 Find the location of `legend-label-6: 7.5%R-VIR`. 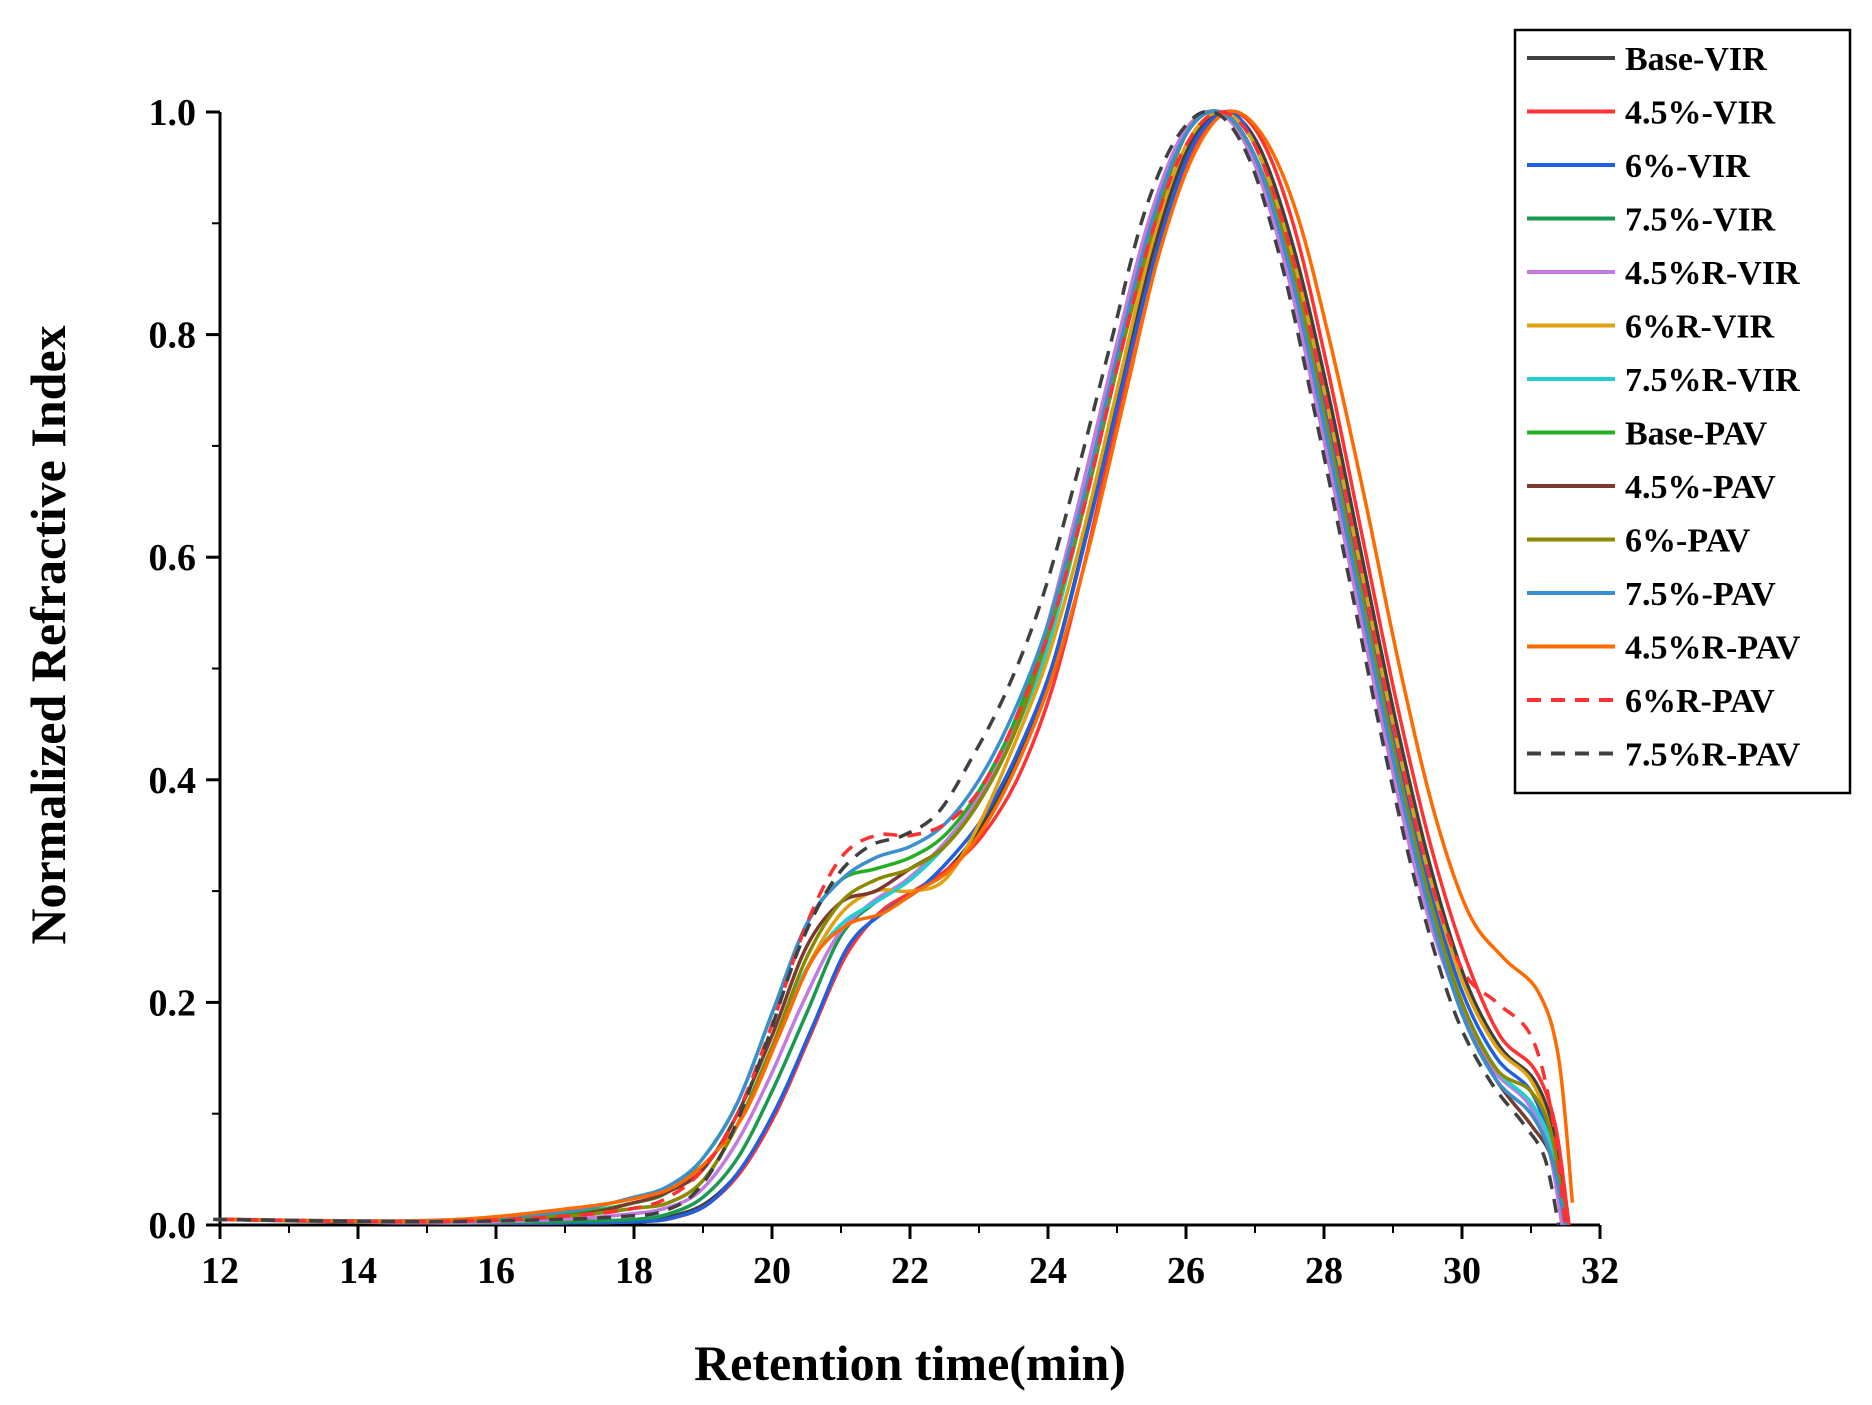

legend-label-6: 7.5%R-VIR is located at coordinates (1712, 380).